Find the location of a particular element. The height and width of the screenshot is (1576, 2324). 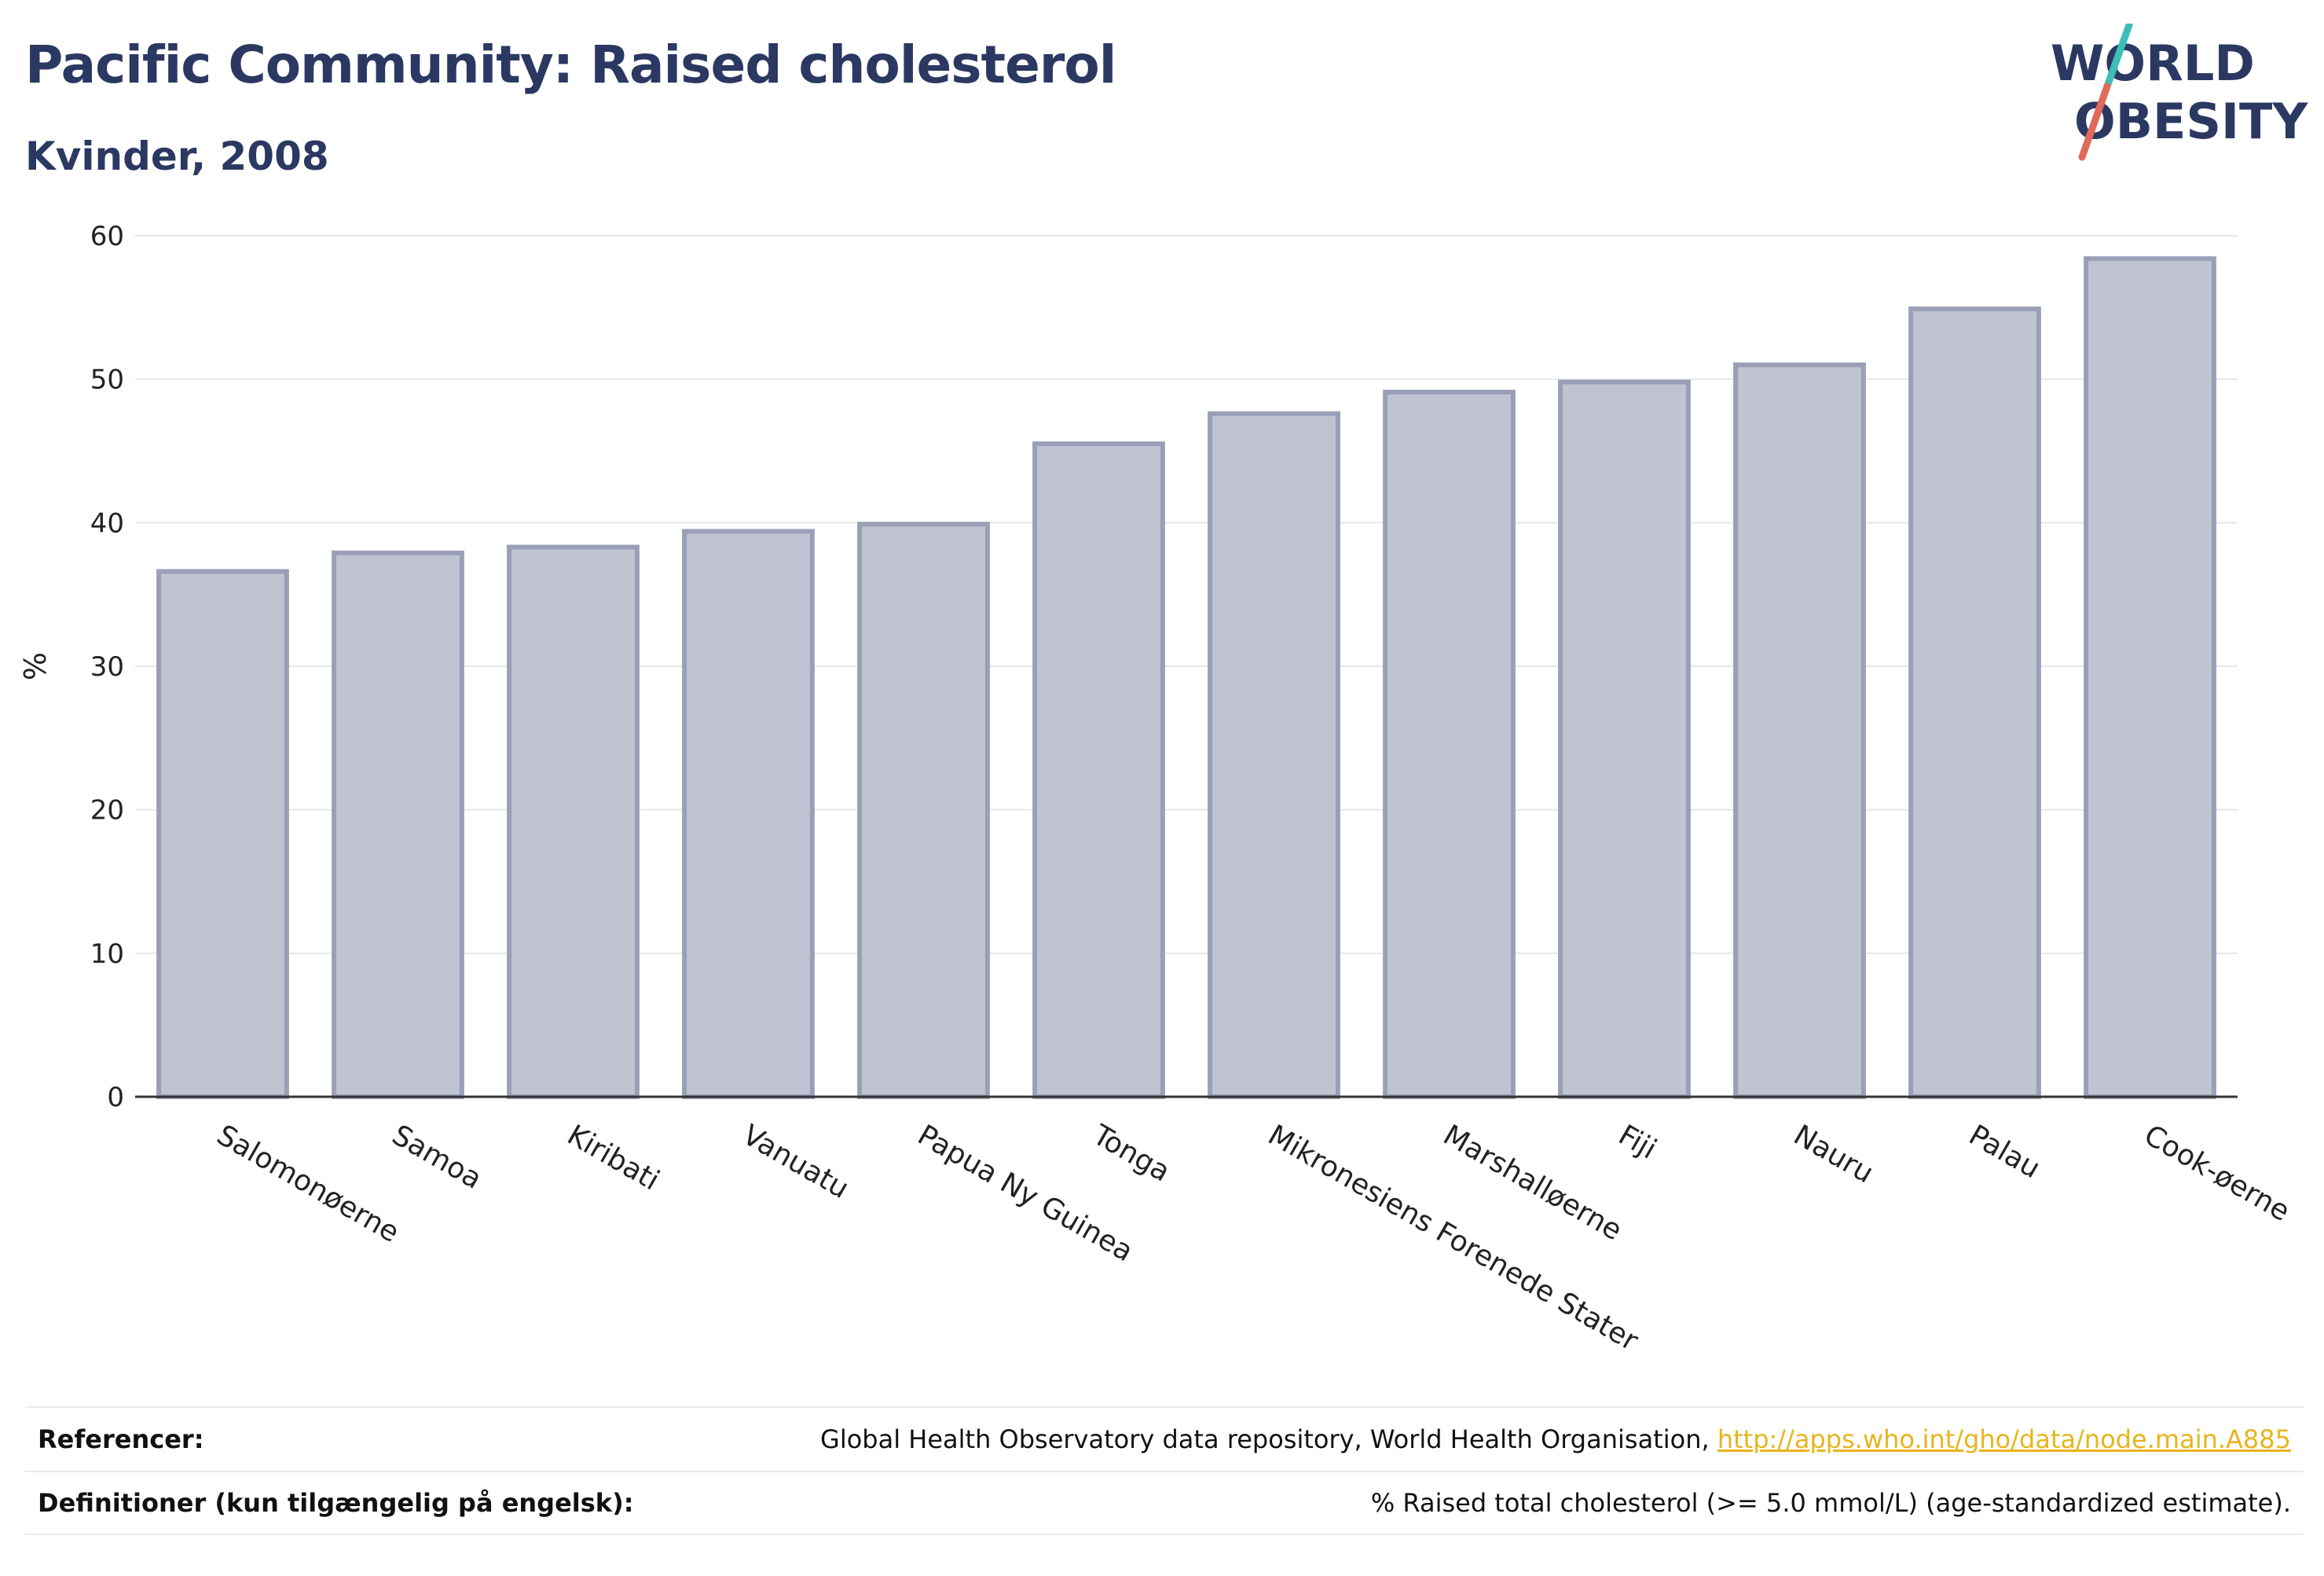

x-tick-label: Salomonøerne is located at coordinates (308, 1184).